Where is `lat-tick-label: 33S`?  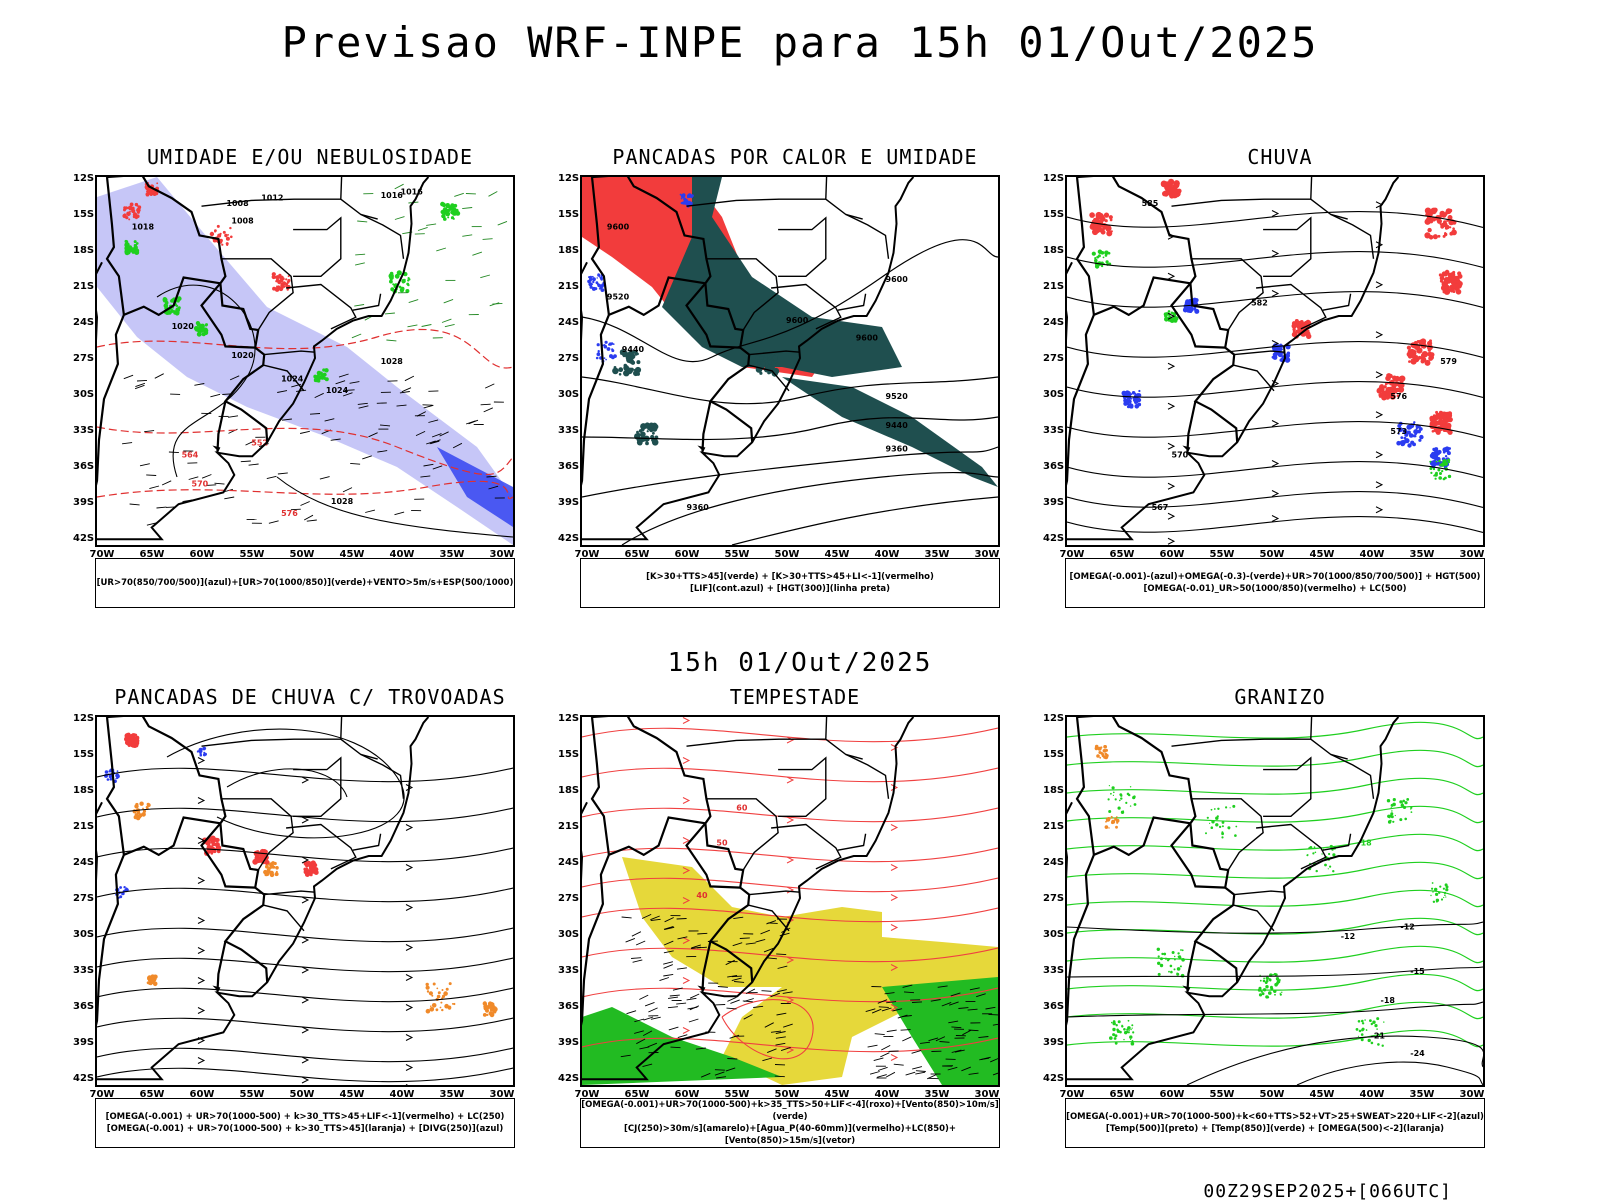
lat-tick-label: 33S is located at coordinates (83, 430).